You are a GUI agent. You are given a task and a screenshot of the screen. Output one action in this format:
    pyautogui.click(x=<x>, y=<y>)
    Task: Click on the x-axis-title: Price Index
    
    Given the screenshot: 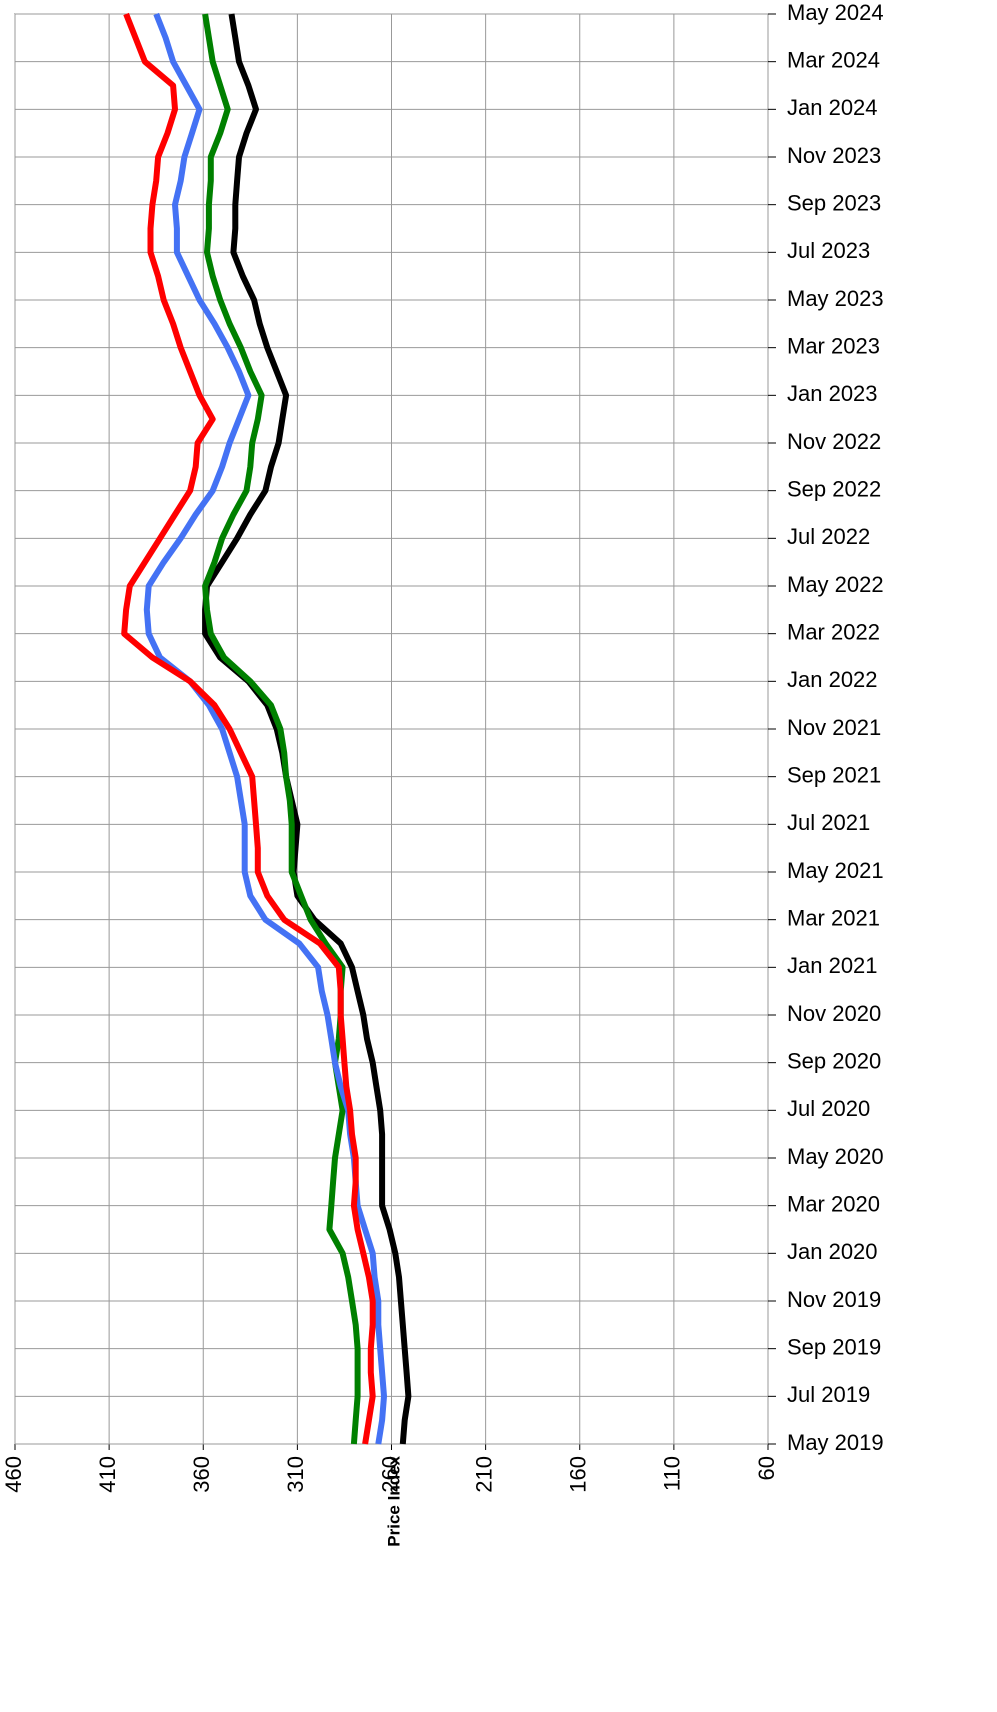 What is the action you would take?
    pyautogui.click(x=393, y=1500)
    